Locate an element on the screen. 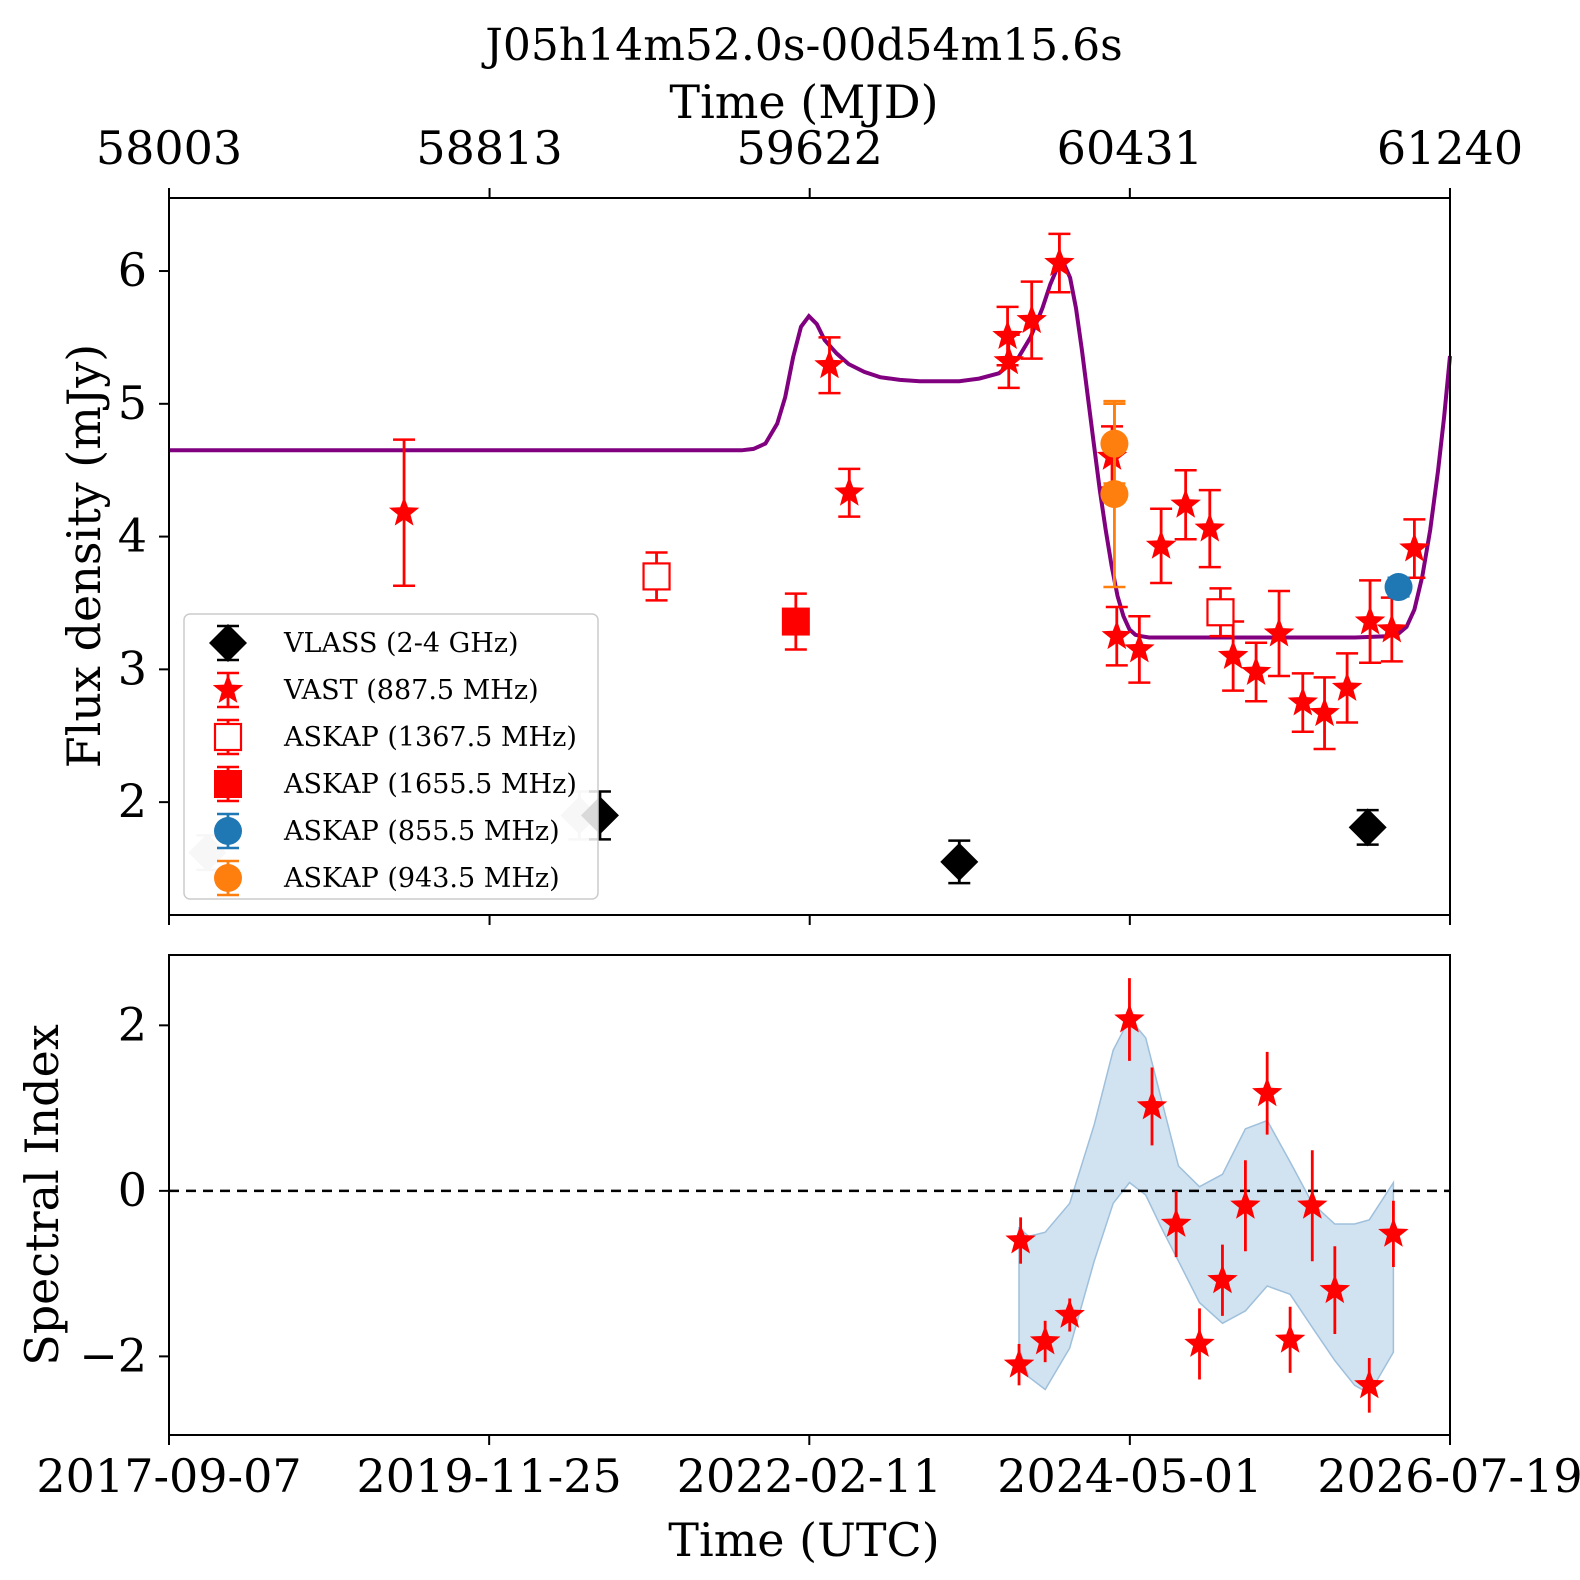  legend-askap855-marker is located at coordinates (228, 831).